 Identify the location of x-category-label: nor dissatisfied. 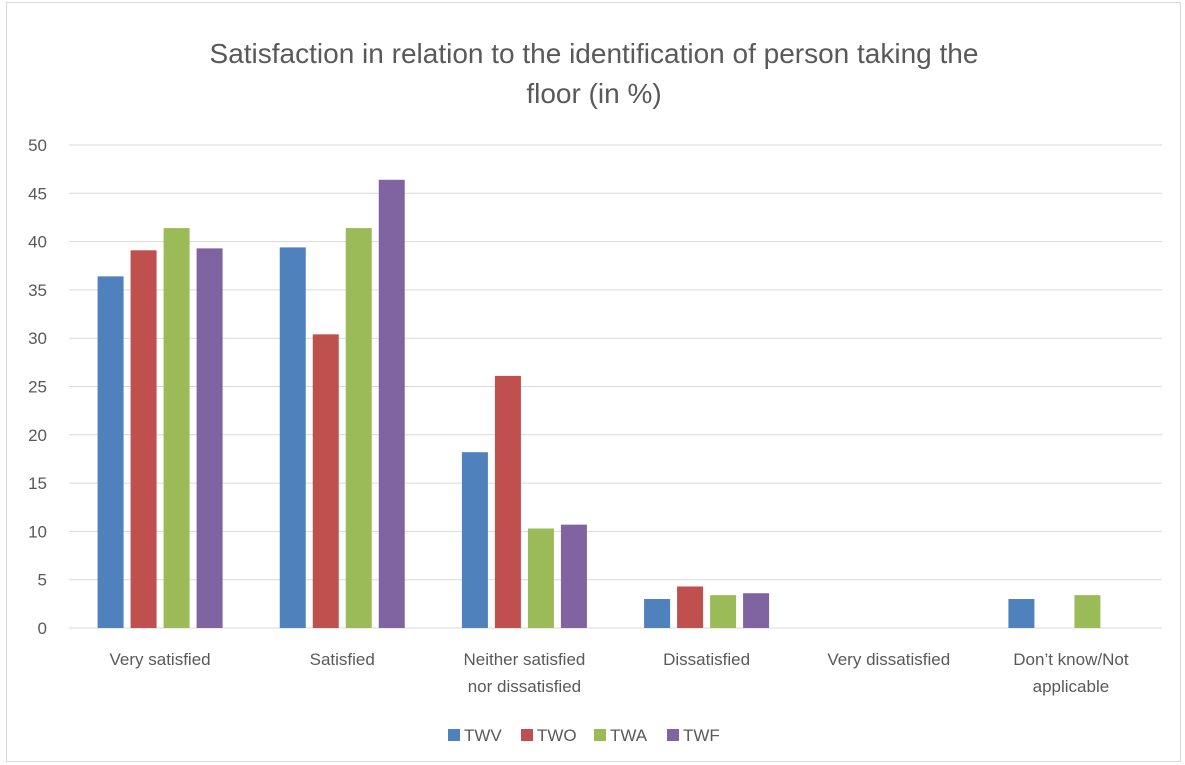
(524, 686).